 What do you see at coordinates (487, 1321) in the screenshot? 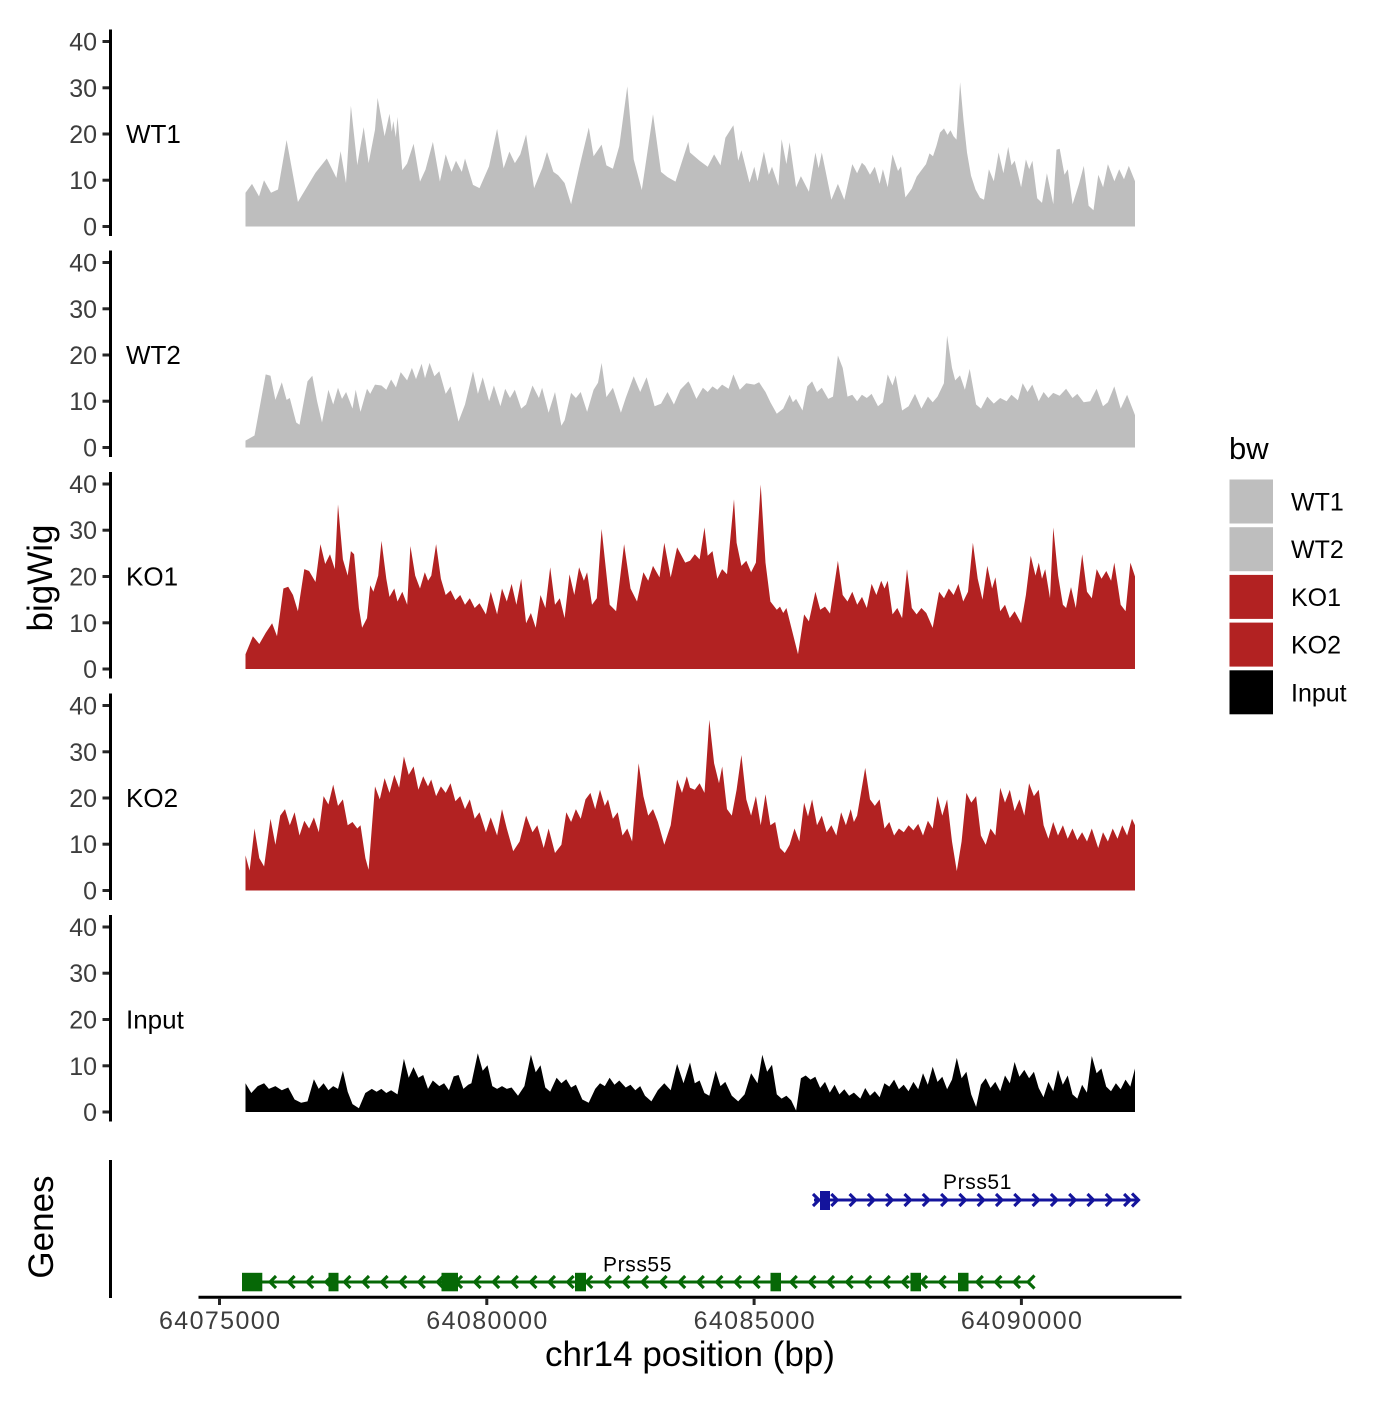
I see `svg-text: 64080000` at bounding box center [487, 1321].